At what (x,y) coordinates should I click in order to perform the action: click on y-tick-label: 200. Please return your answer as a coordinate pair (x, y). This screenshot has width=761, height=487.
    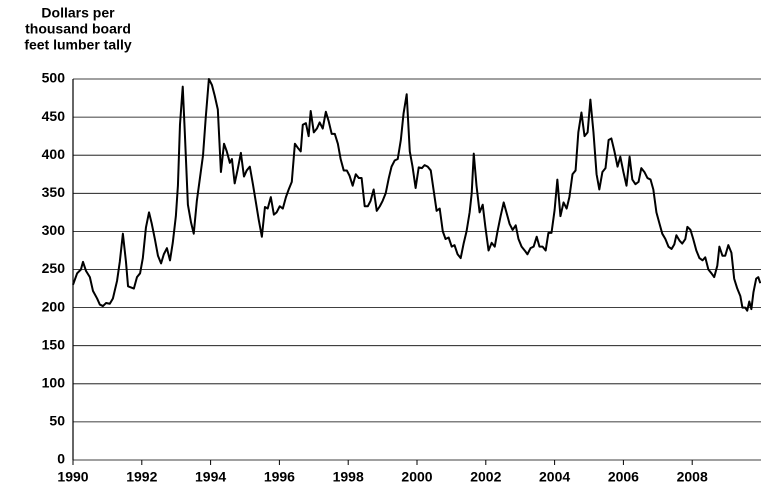
    Looking at the image, I should click on (54, 306).